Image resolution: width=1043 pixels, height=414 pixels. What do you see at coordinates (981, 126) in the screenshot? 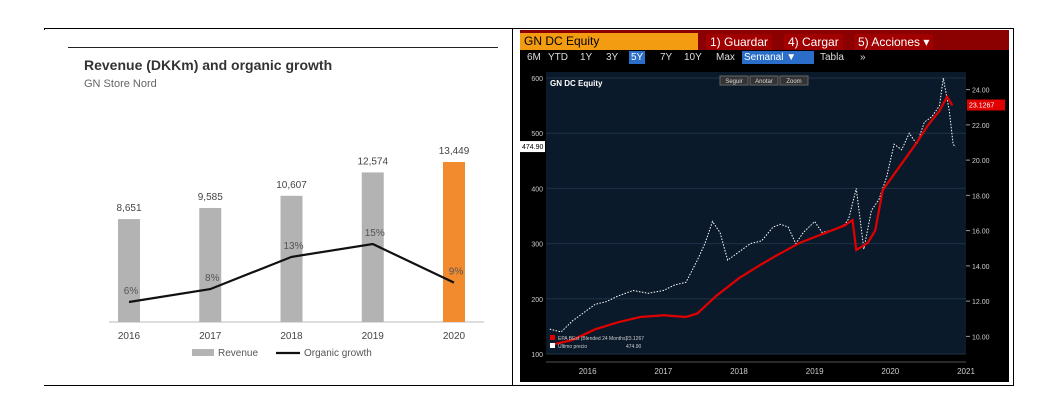
I see `right-axis-tick: 22.00` at bounding box center [981, 126].